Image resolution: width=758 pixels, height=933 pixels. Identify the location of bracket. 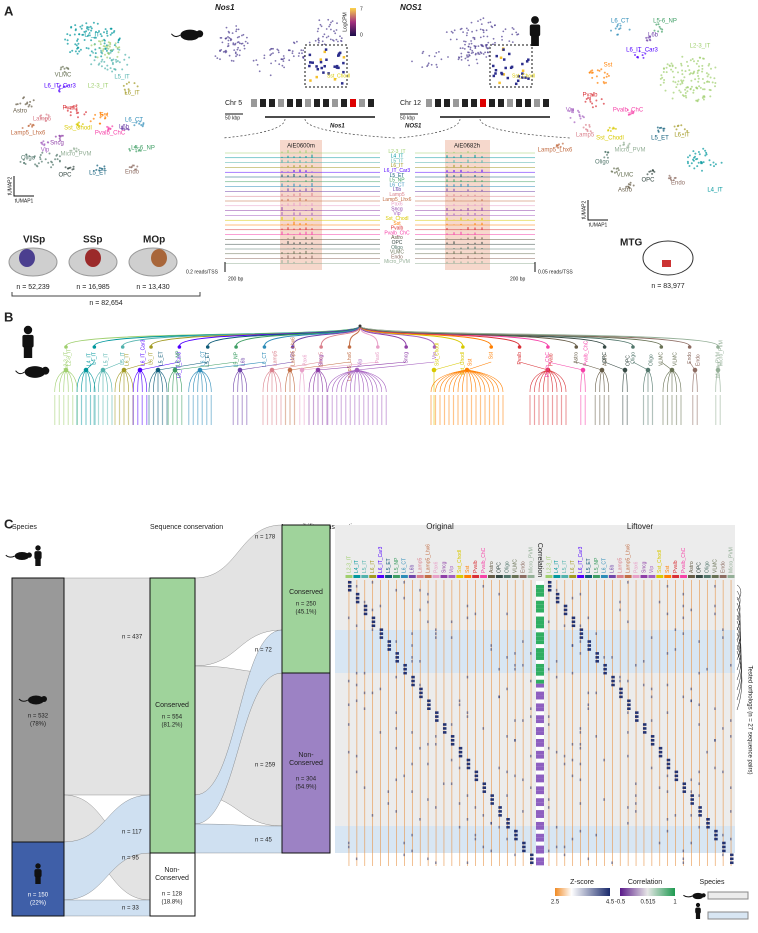
(106, 294).